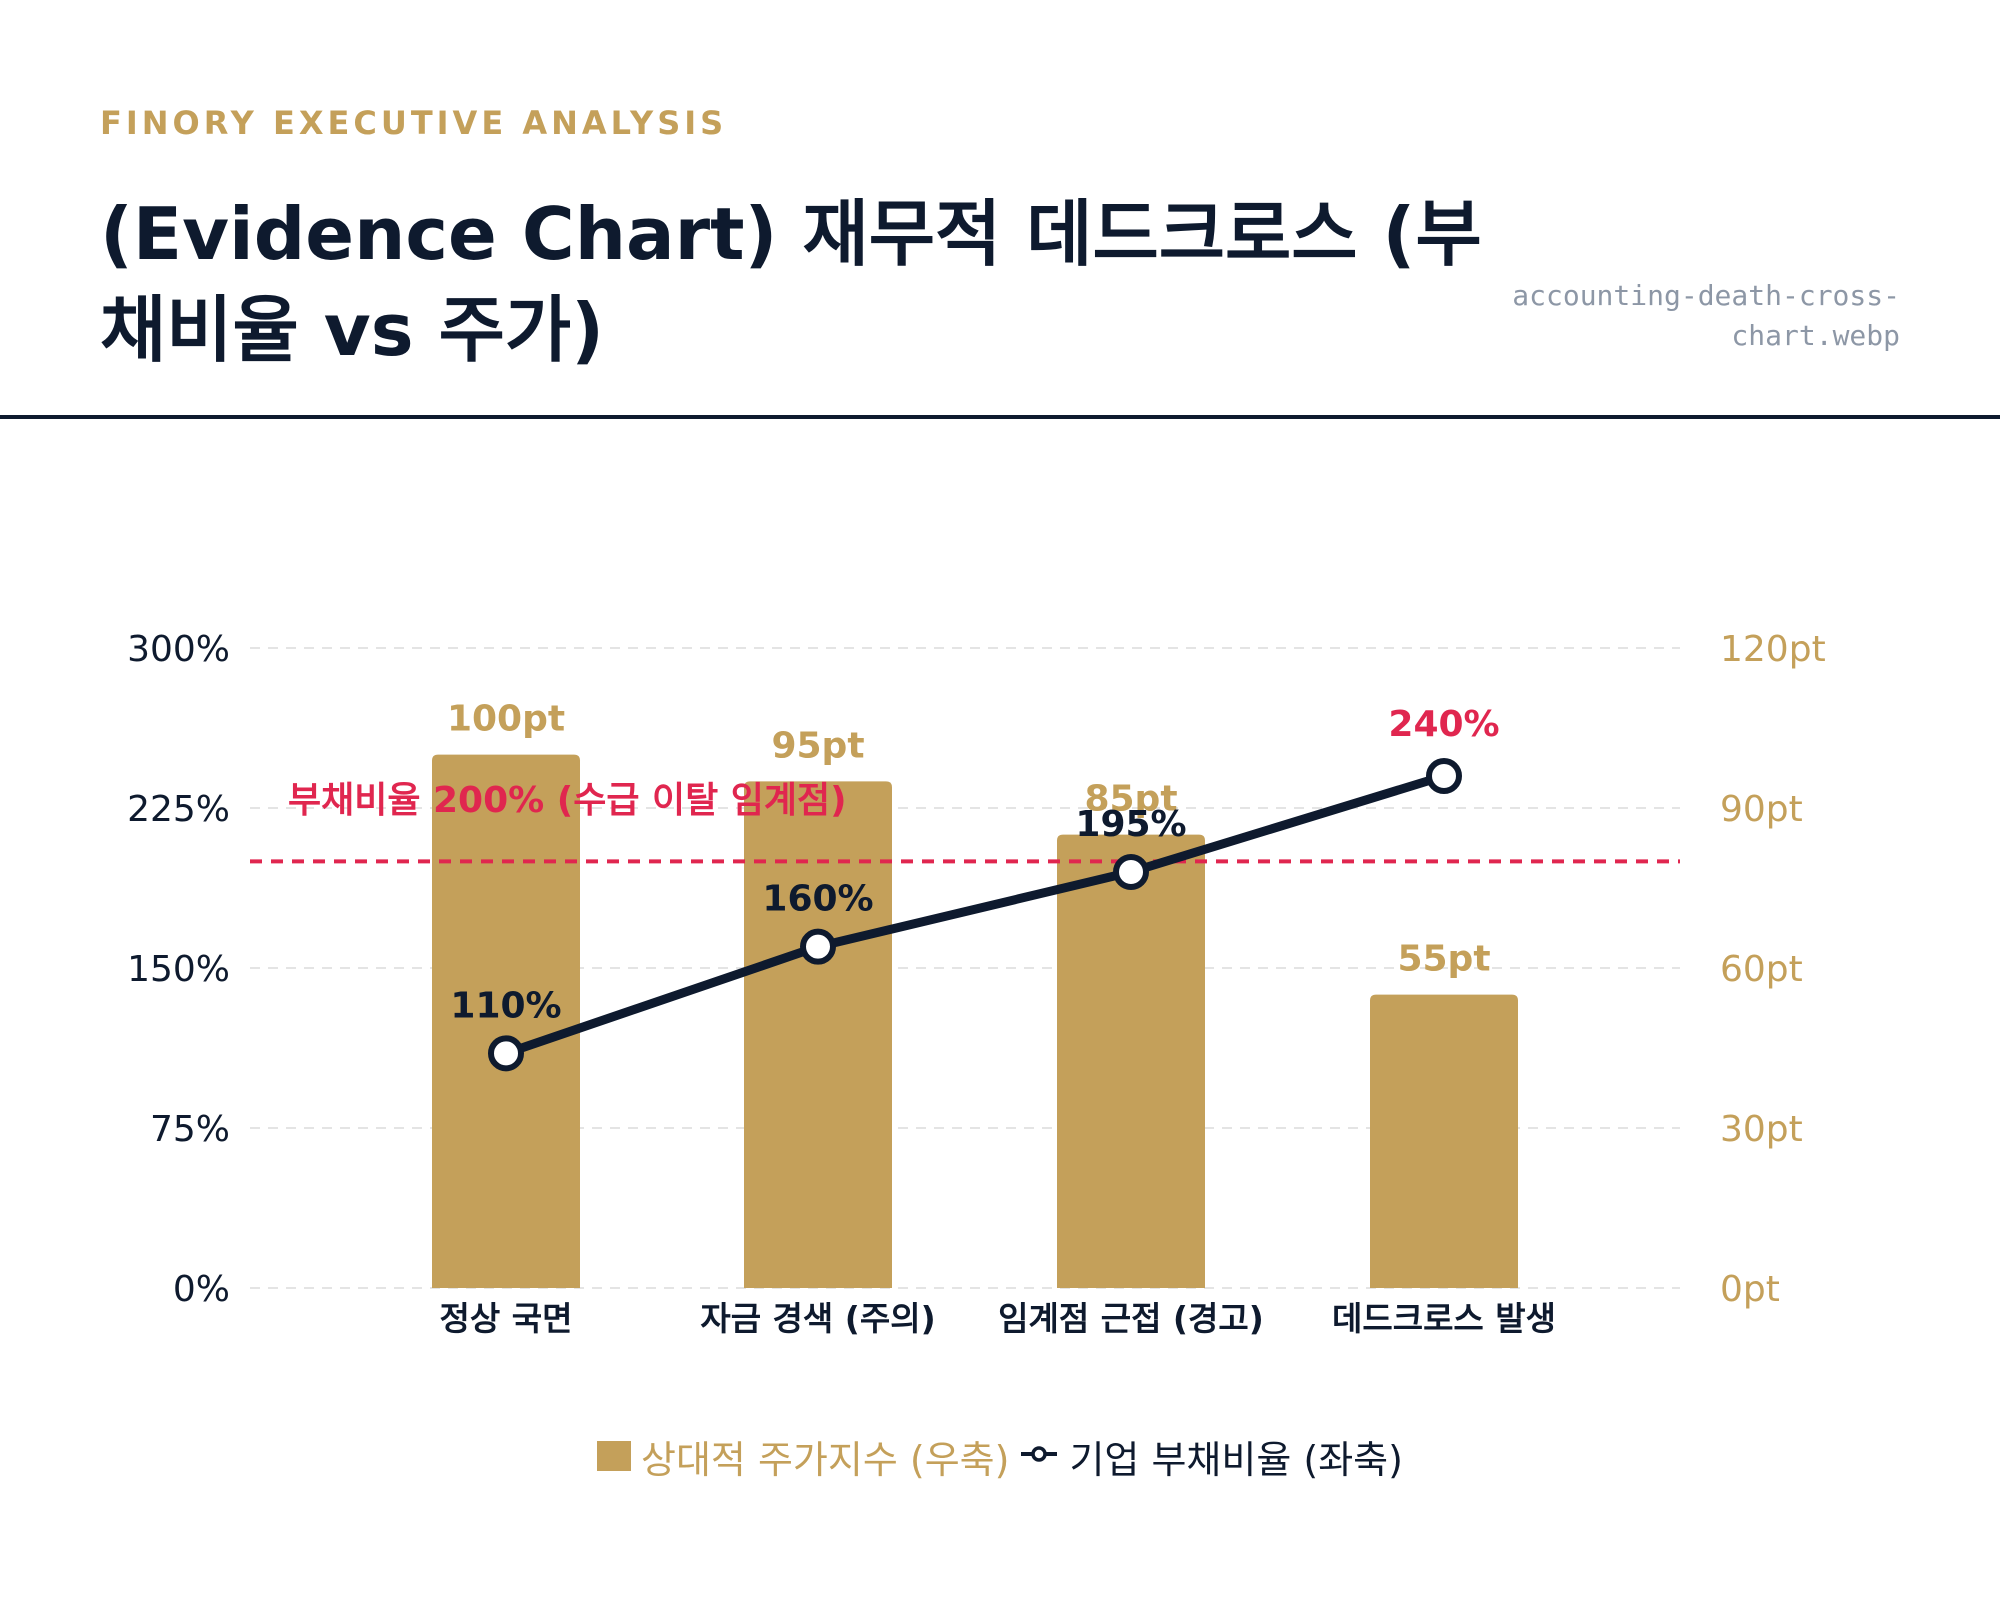 The width and height of the screenshot is (2000, 1622). I want to click on y-left-tick-label: 300%, so click(178, 649).